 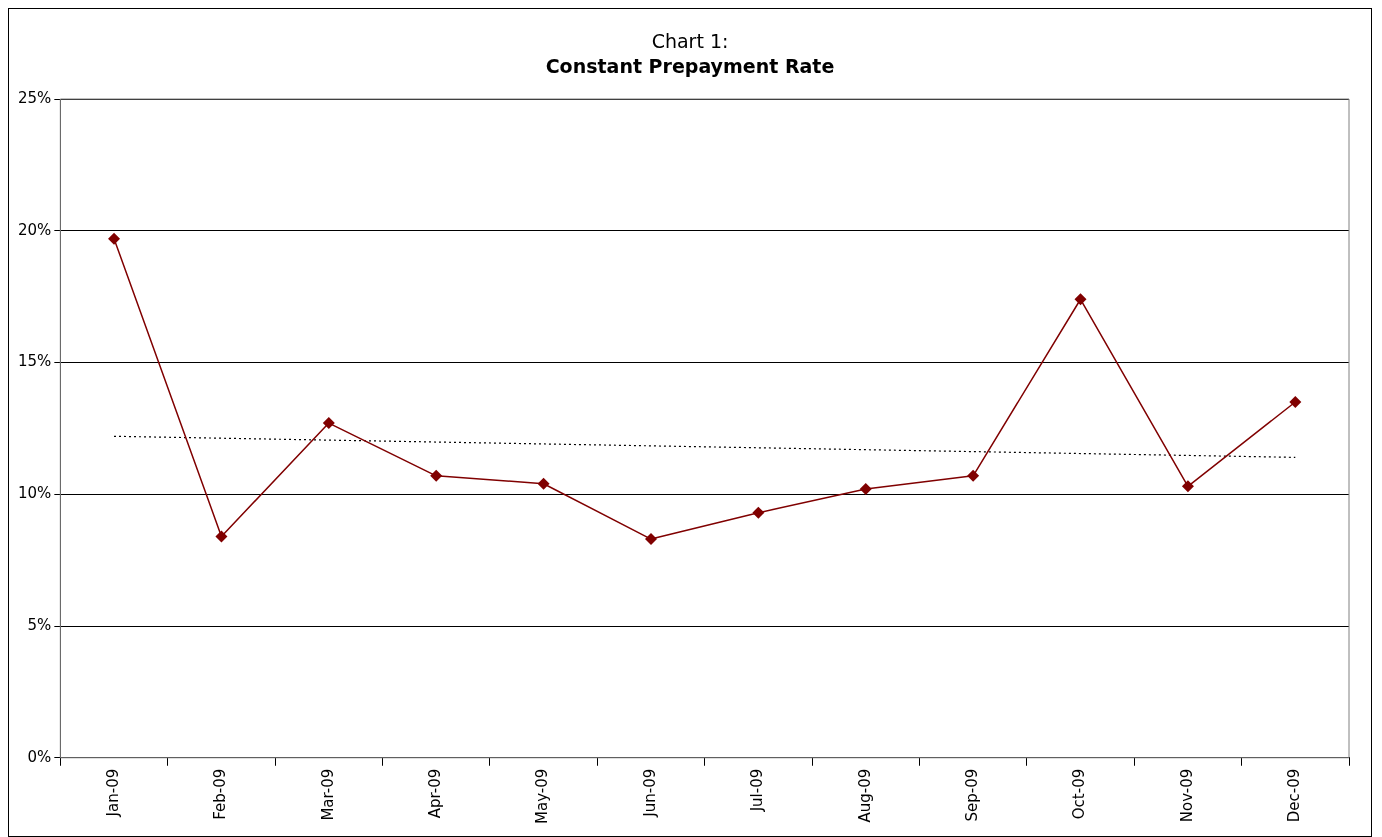 What do you see at coordinates (1079, 794) in the screenshot?
I see `x-tick-label: Oct-09` at bounding box center [1079, 794].